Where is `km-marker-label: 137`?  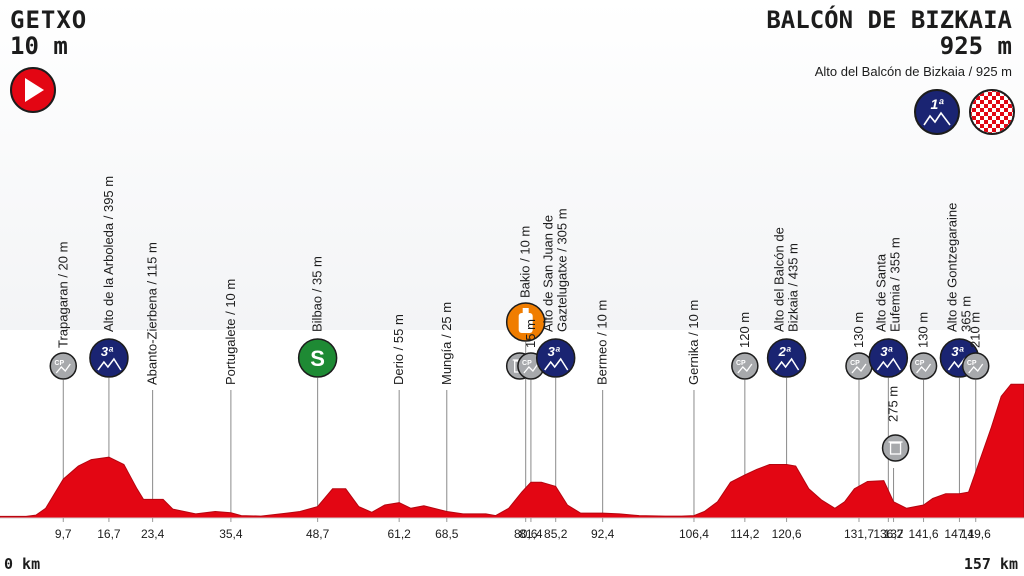 km-marker-label: 137 is located at coordinates (894, 534).